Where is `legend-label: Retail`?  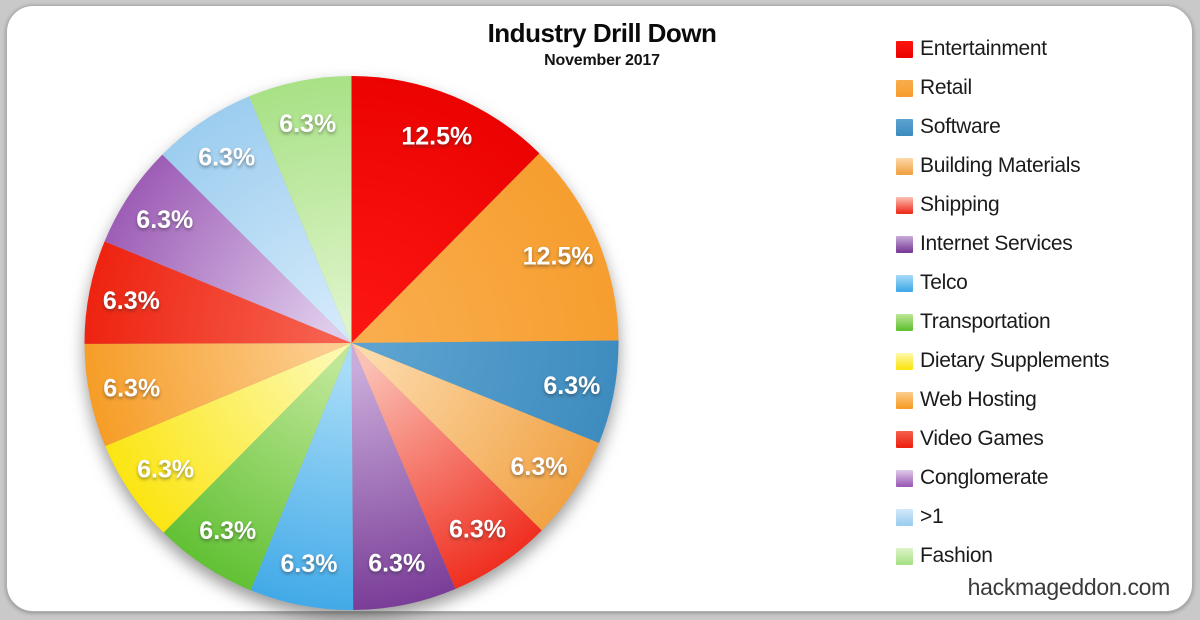 legend-label: Retail is located at coordinates (946, 87).